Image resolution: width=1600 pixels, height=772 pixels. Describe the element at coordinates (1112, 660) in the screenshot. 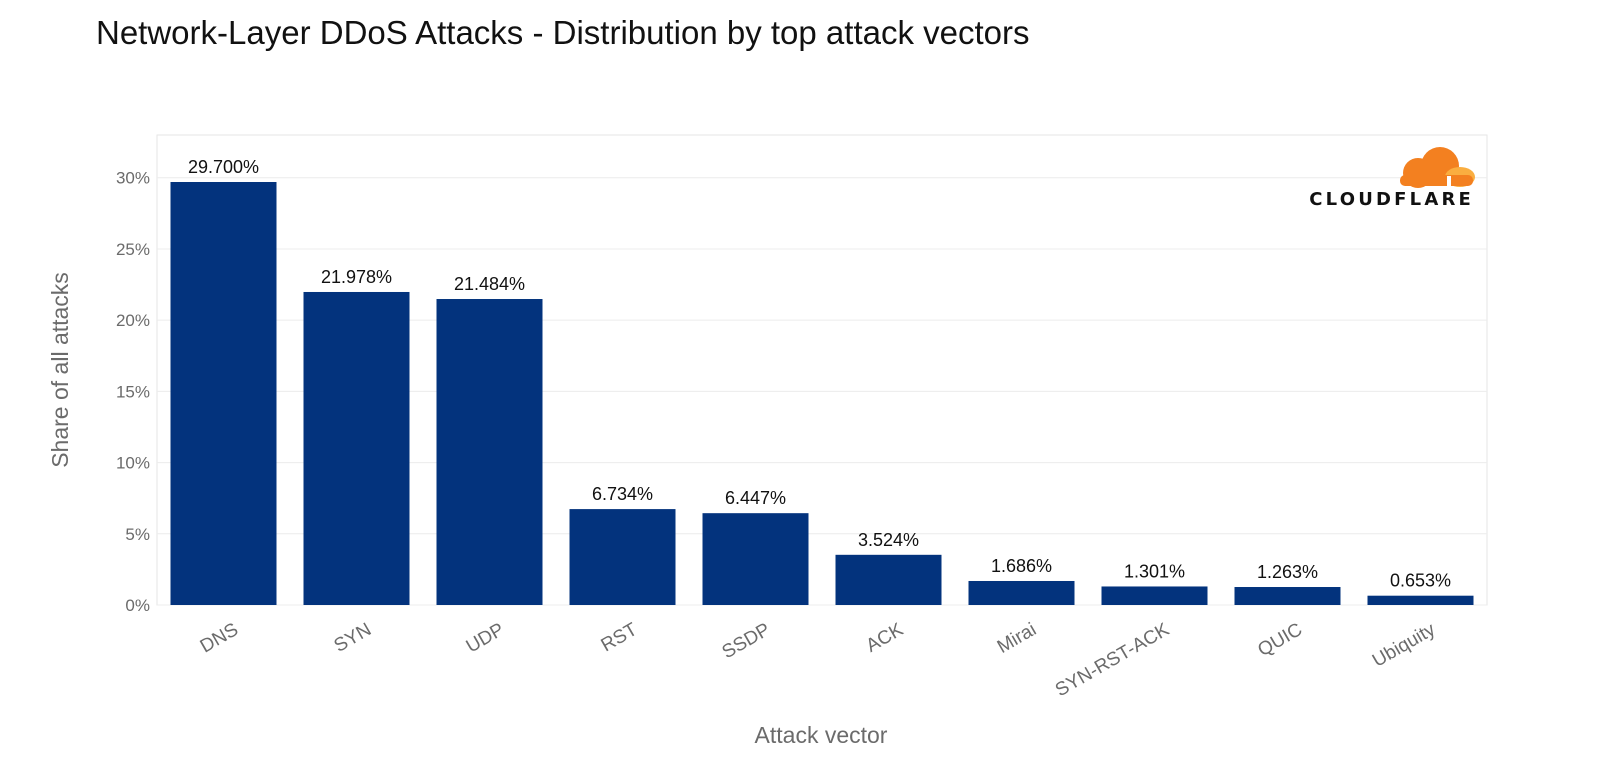

I see `x-tick-label: SYN-RST-ACK` at that location.